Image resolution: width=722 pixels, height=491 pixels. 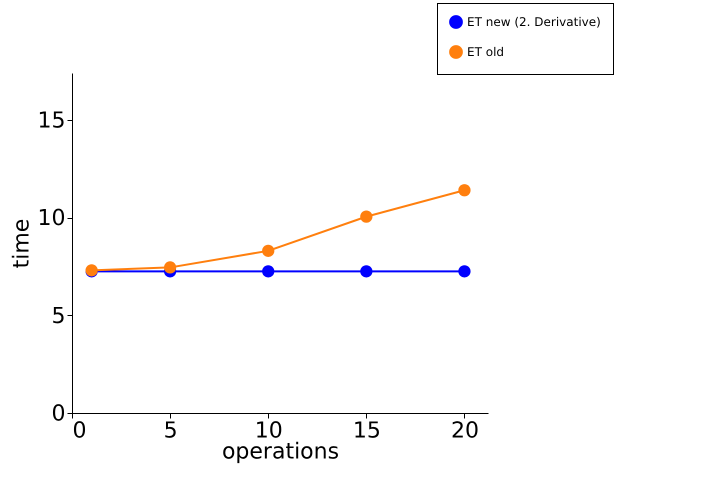 I want to click on y-axis-title: time, so click(x=22, y=243).